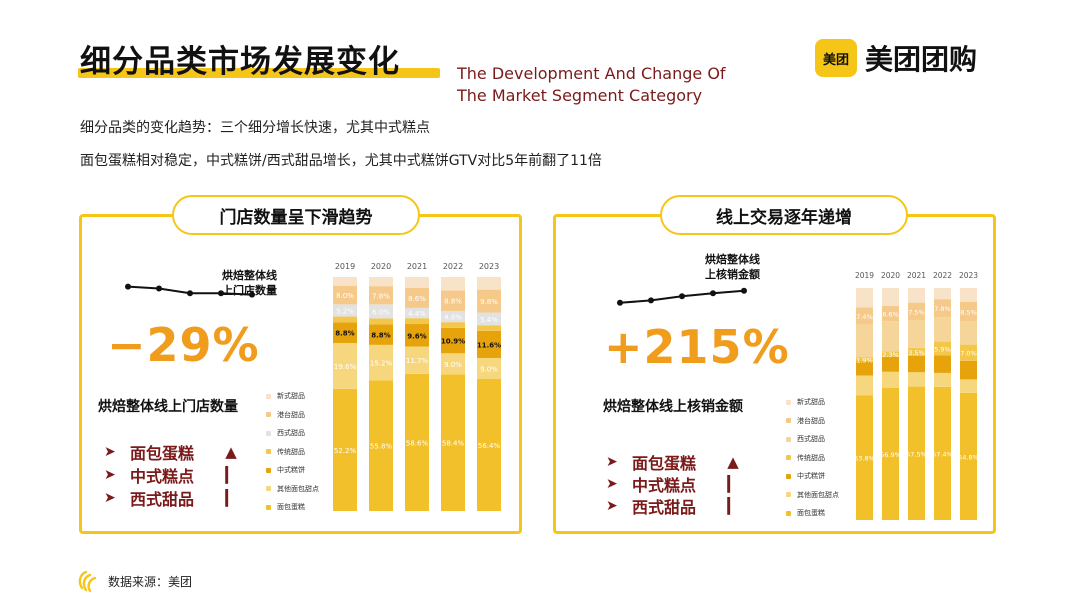 The width and height of the screenshot is (1080, 608). I want to click on arrow-label: 面包蛋糕, so click(162, 453).